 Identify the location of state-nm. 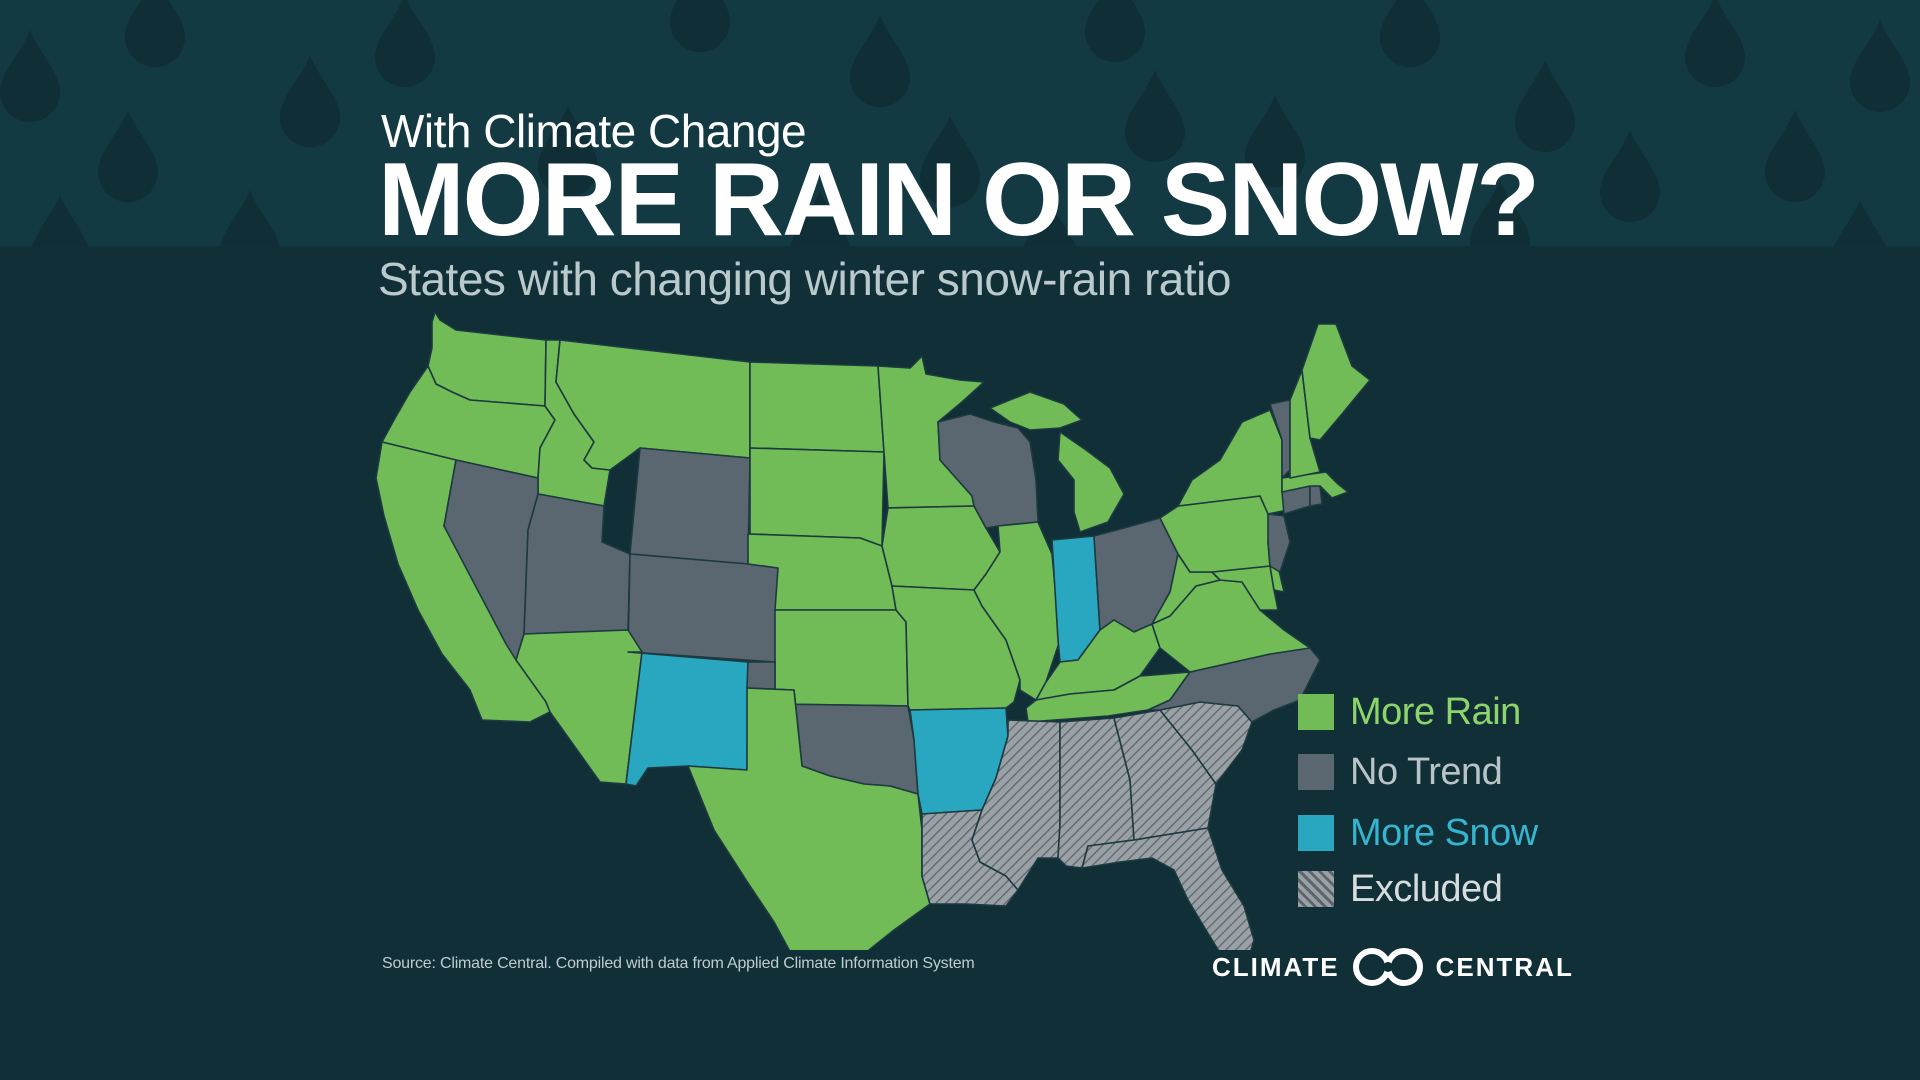
(687, 719).